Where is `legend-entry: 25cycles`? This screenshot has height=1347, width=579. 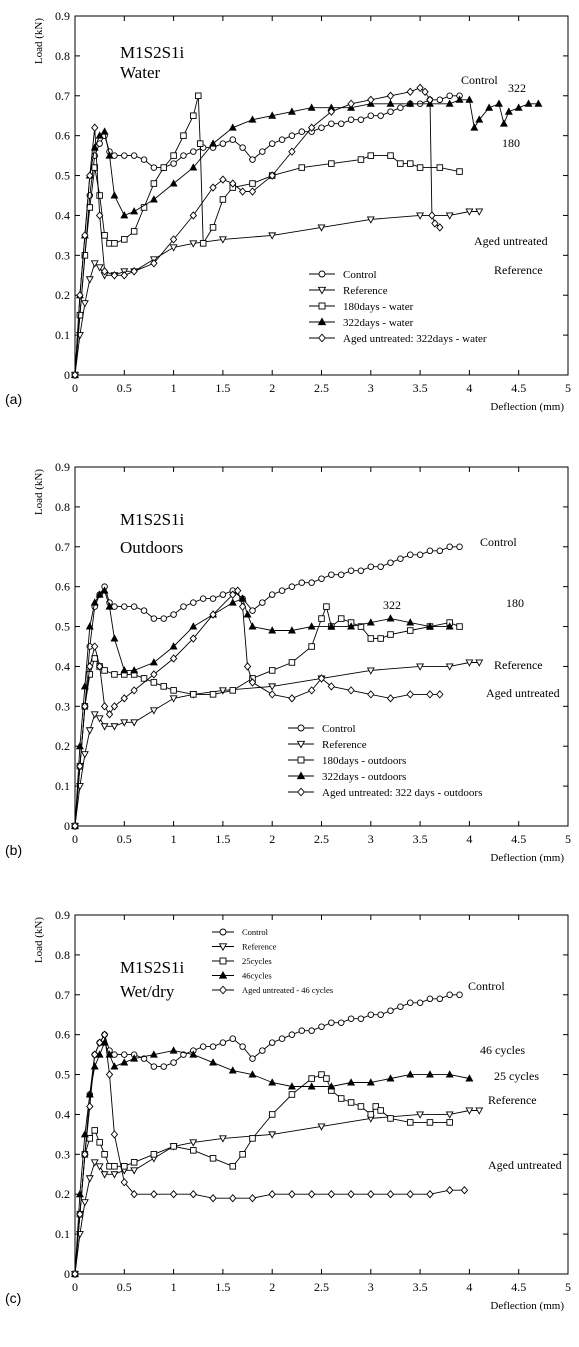
legend-entry: 25cycles is located at coordinates (257, 961).